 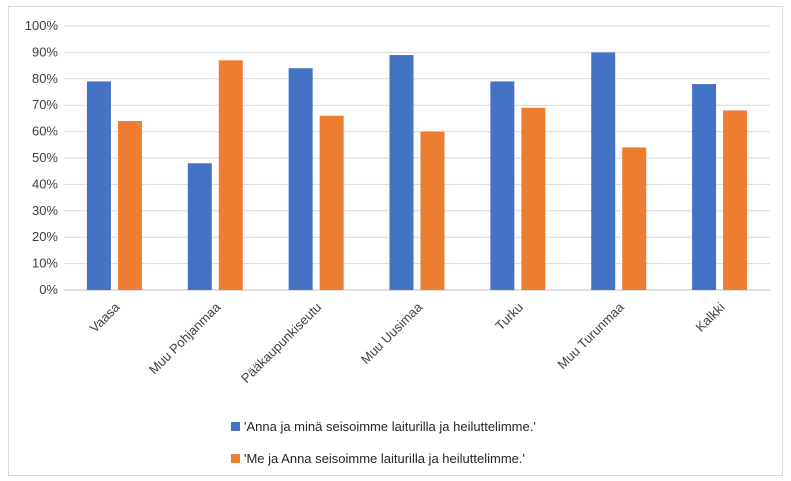 What do you see at coordinates (45, 131) in the screenshot?
I see `y-tick-label: 60%` at bounding box center [45, 131].